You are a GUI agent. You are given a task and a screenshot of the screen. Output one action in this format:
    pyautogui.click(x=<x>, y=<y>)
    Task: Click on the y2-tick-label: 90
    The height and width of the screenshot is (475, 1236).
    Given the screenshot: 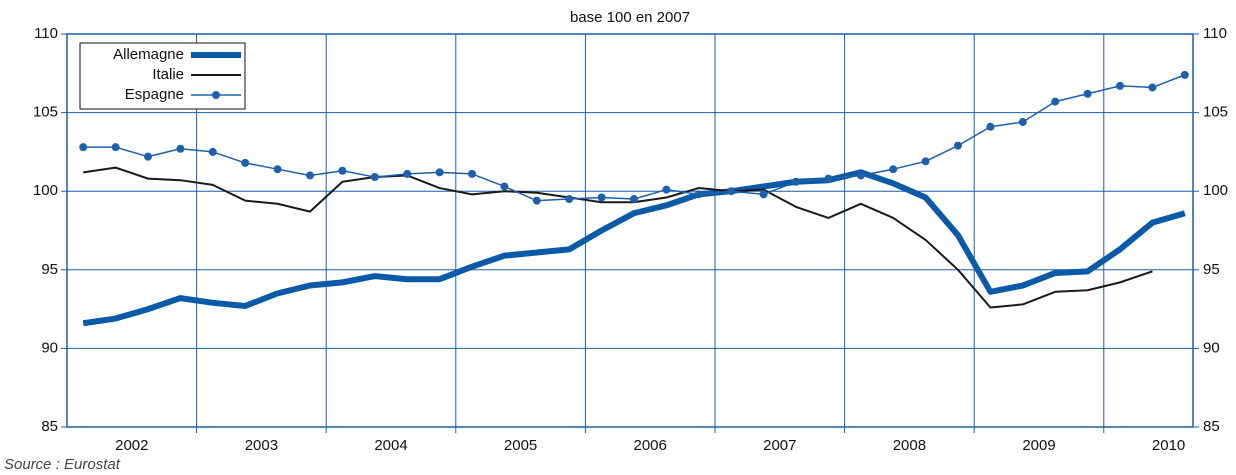 What is the action you would take?
    pyautogui.click(x=1211, y=347)
    